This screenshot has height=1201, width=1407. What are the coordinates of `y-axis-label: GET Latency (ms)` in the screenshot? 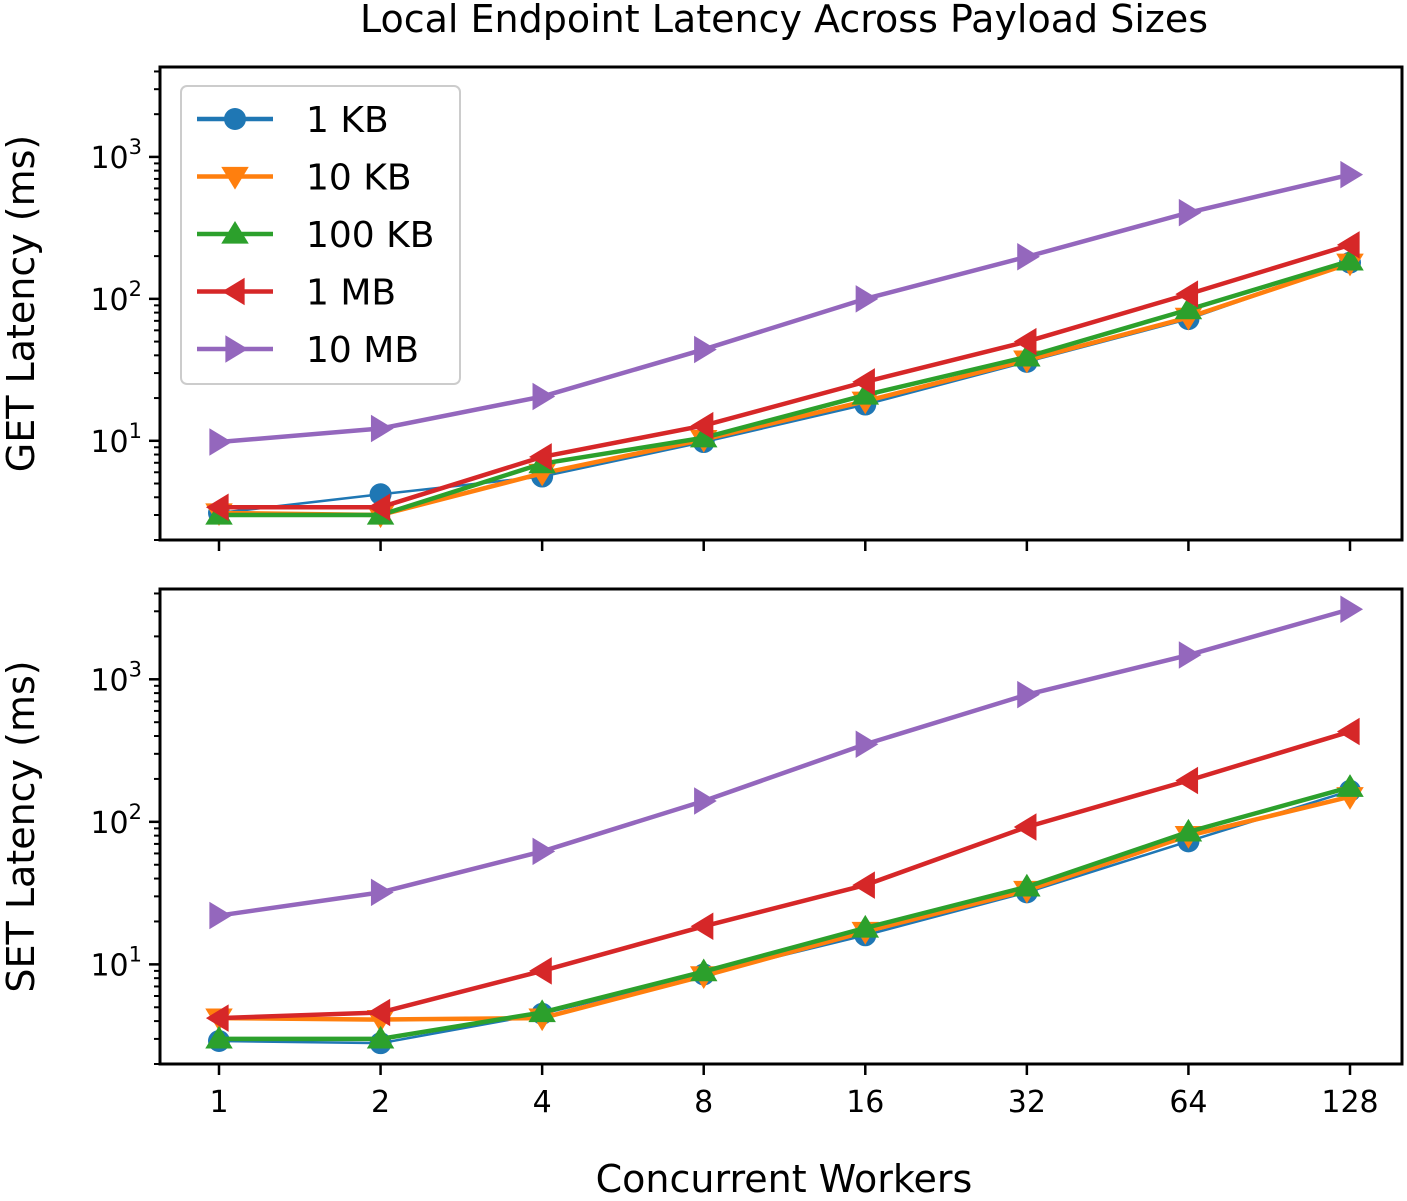 It's located at (21, 304).